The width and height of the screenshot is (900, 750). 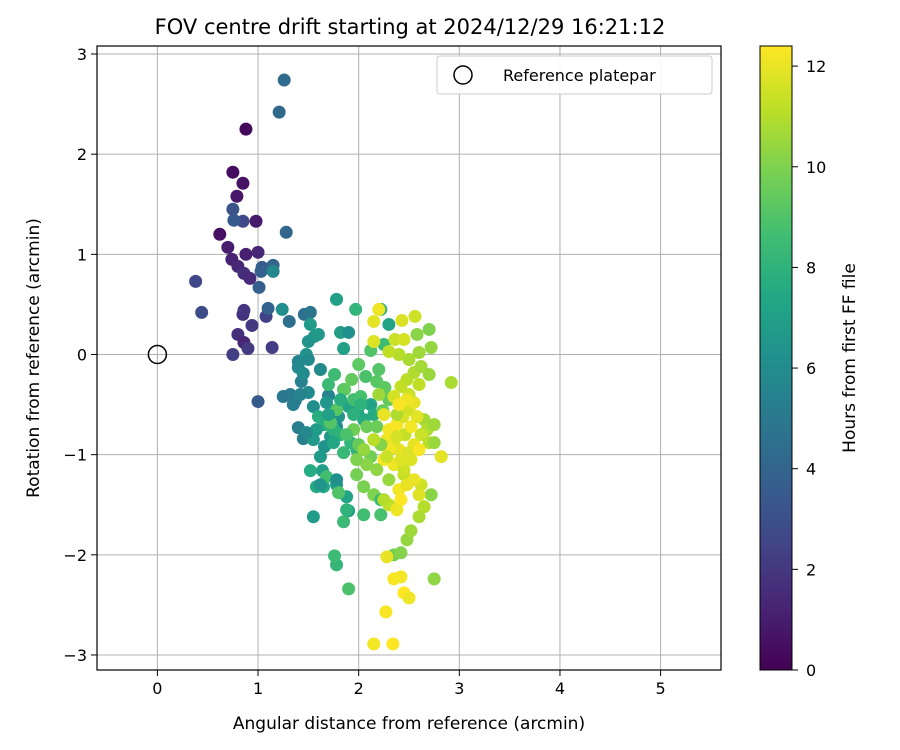 What do you see at coordinates (811, 670) in the screenshot?
I see `colorbar-tick-label: 0` at bounding box center [811, 670].